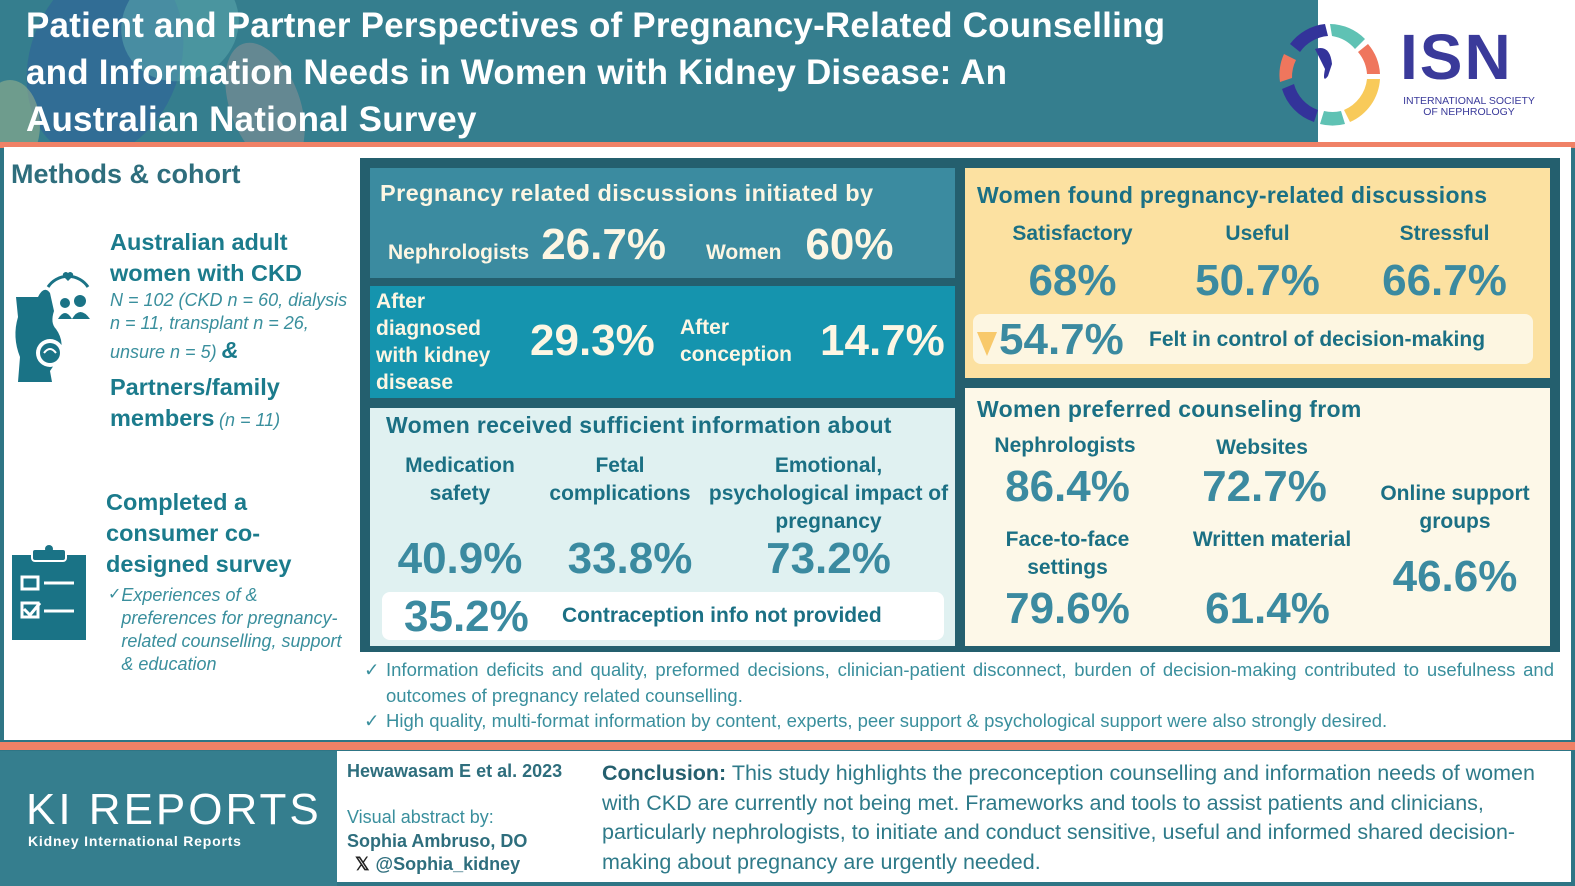 This screenshot has height=886, width=1575. What do you see at coordinates (126, 174) in the screenshot?
I see `methods-heading: Methods & cohort` at bounding box center [126, 174].